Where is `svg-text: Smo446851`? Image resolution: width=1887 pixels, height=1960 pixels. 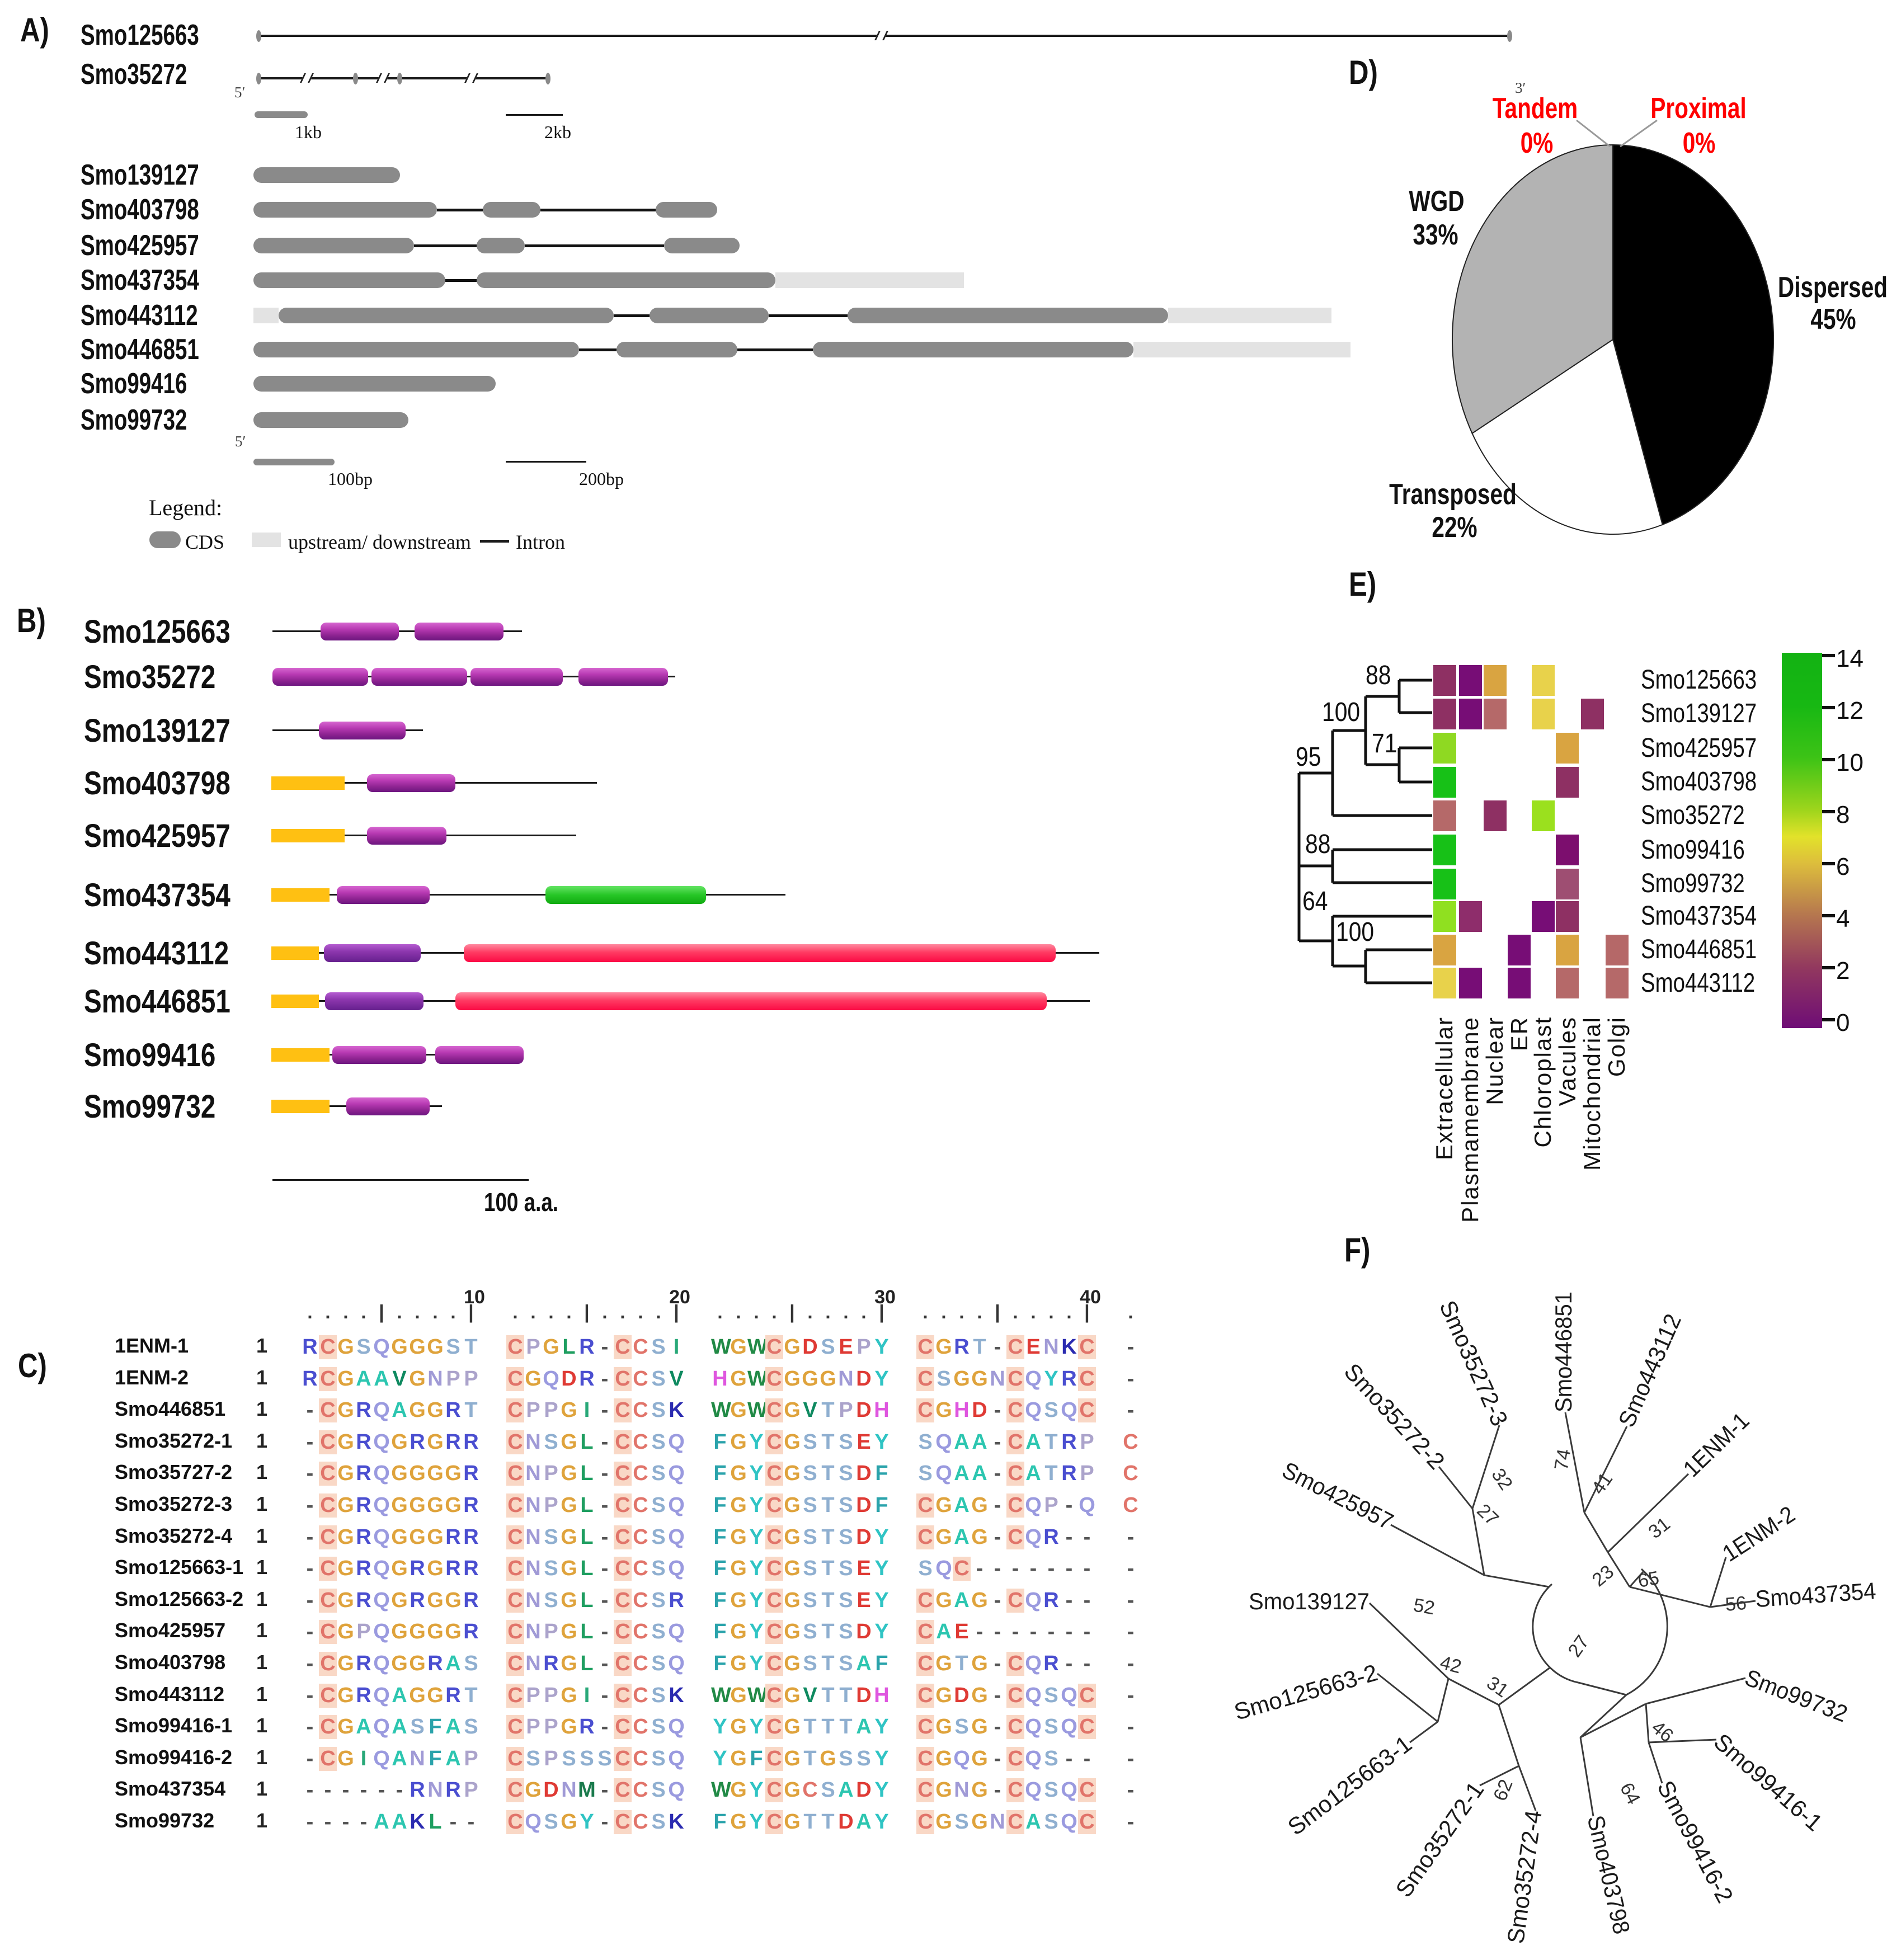
svg-text: Smo446851 is located at coordinates (1563, 1352).